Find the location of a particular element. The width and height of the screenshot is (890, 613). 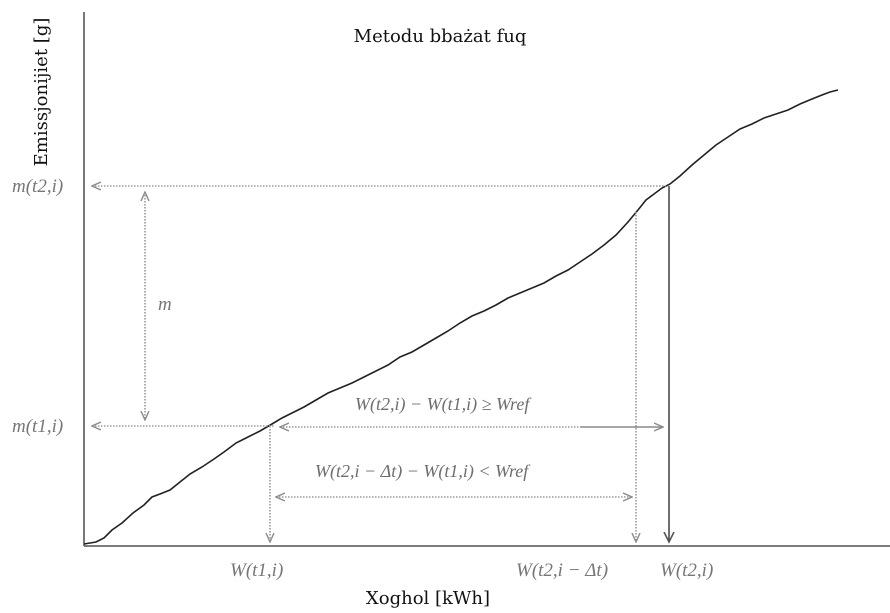

condition-ge-label: W(t2,i) − W(t1,i) ≥ Wref is located at coordinates (443, 404).